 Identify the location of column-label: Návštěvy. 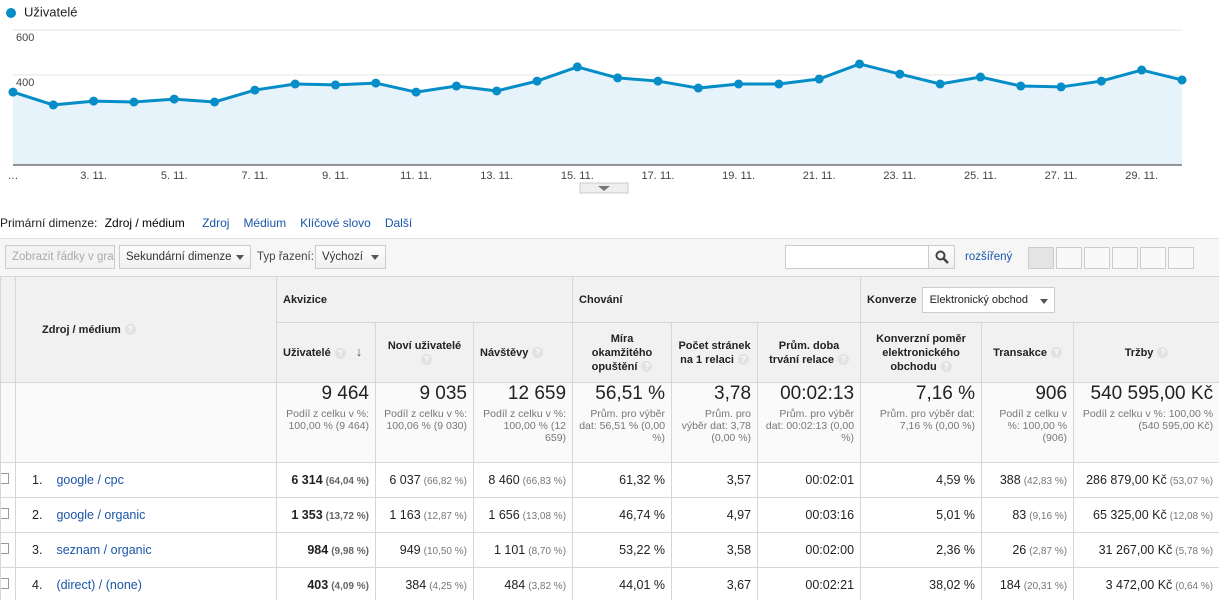
(504, 352).